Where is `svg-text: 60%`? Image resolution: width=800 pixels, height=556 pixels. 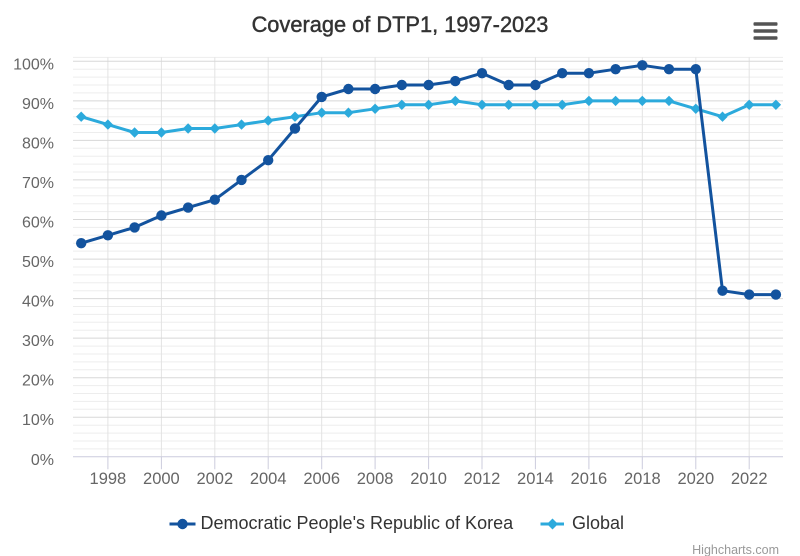 svg-text: 60% is located at coordinates (38, 223).